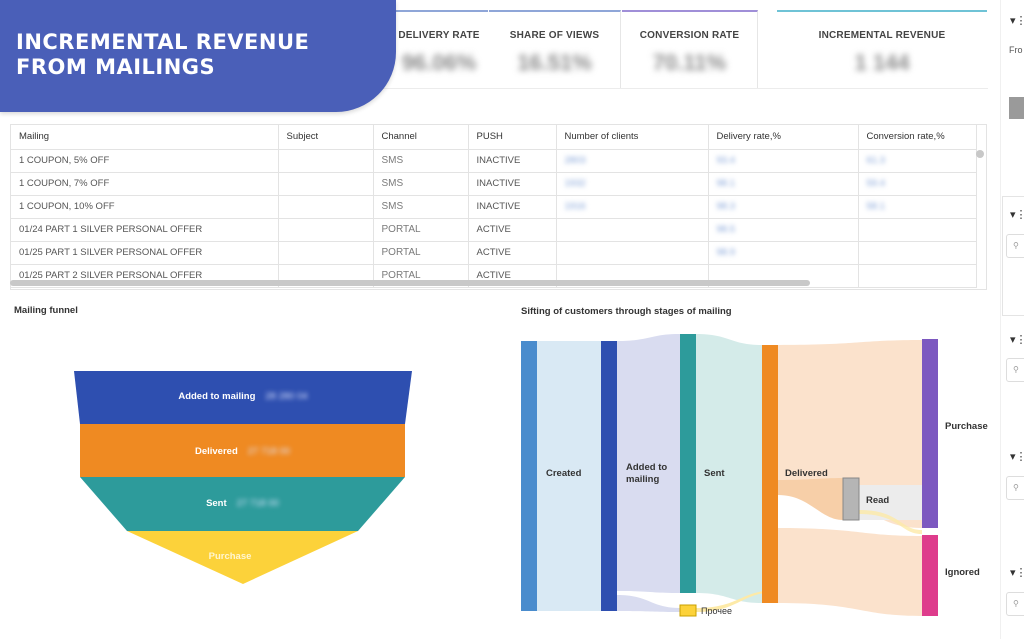 This screenshot has height=639, width=1024. Describe the element at coordinates (878, 500) in the screenshot. I see `sankey-label-read: Read` at that location.